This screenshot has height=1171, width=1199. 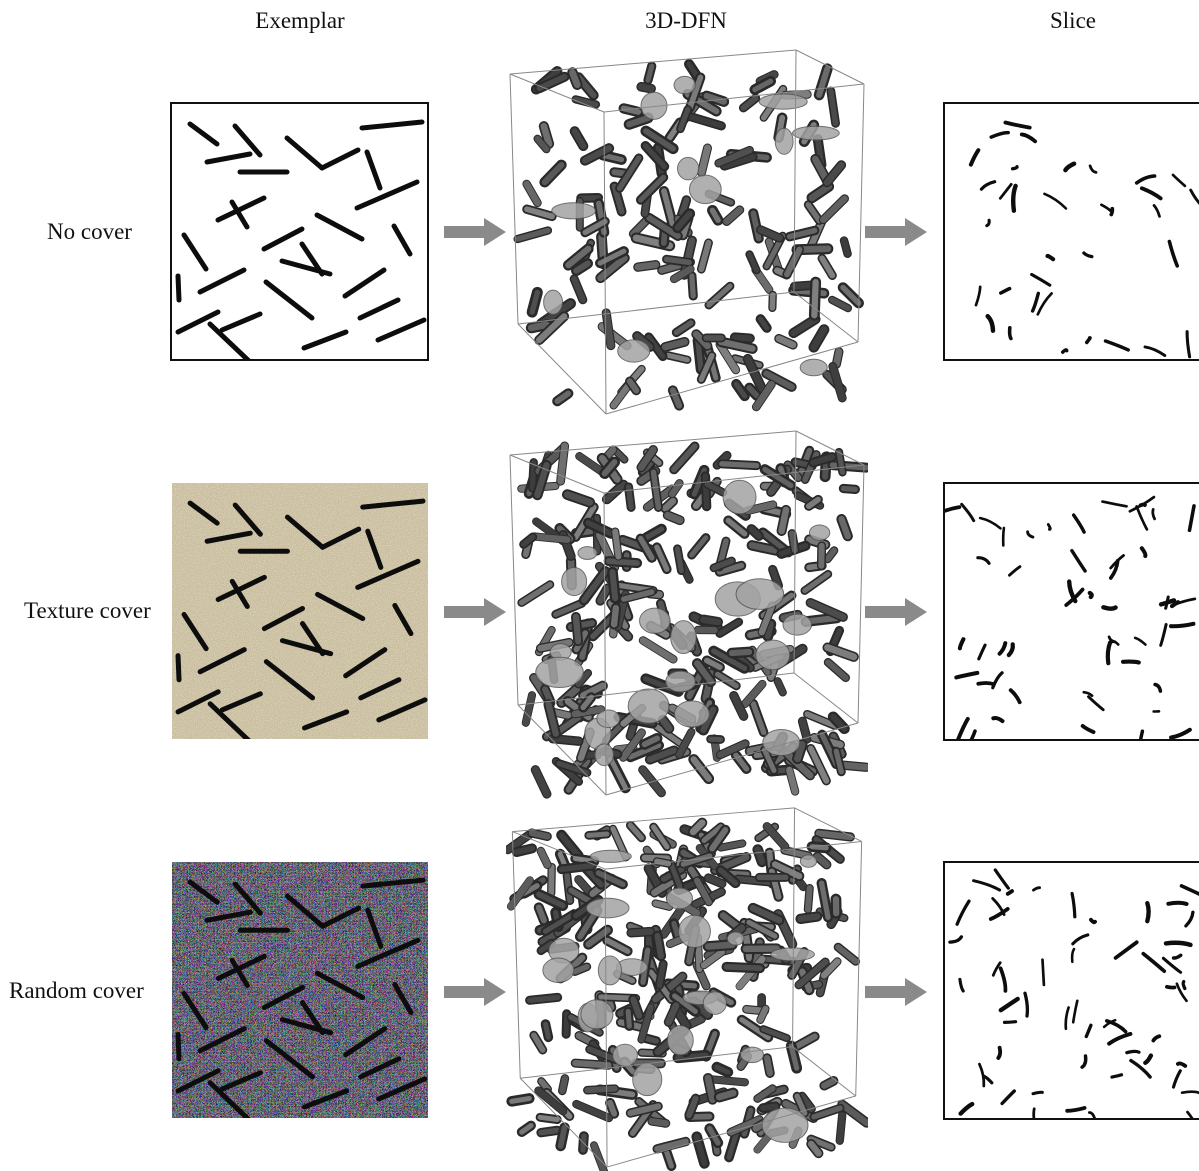 What do you see at coordinates (300, 990) in the screenshot?
I see `exemplar-random-cover` at bounding box center [300, 990].